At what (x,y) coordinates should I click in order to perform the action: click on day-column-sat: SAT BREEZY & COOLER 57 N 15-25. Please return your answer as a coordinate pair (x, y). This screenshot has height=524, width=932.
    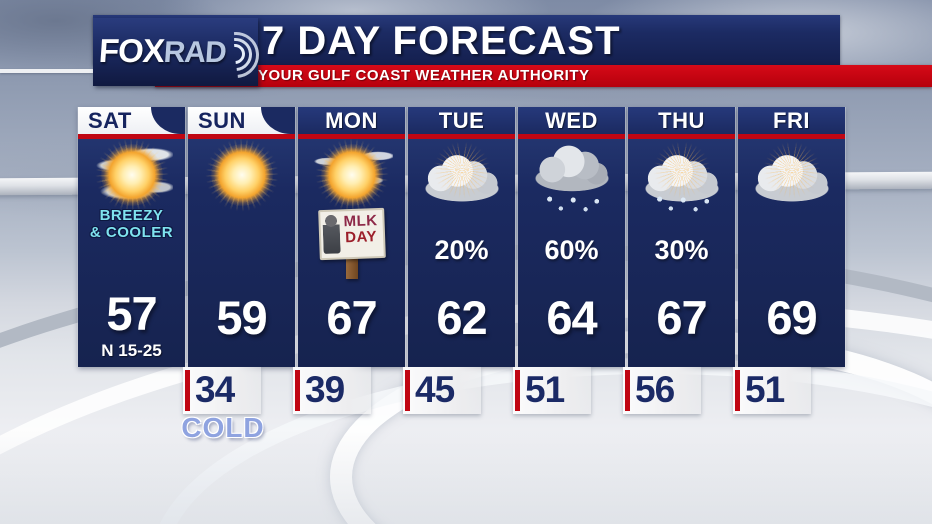
    Looking at the image, I should click on (131, 237).